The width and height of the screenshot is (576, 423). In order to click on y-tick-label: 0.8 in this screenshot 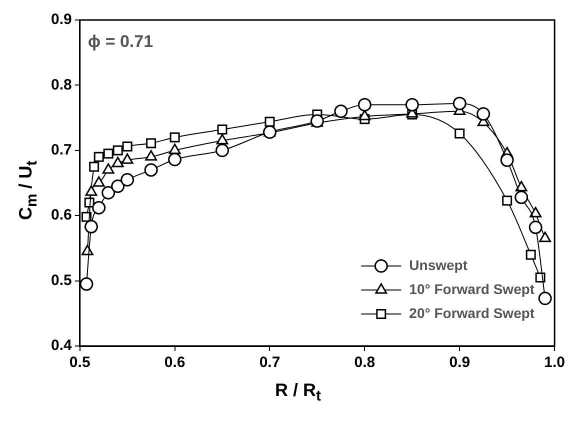, I will do `click(61, 85)`.